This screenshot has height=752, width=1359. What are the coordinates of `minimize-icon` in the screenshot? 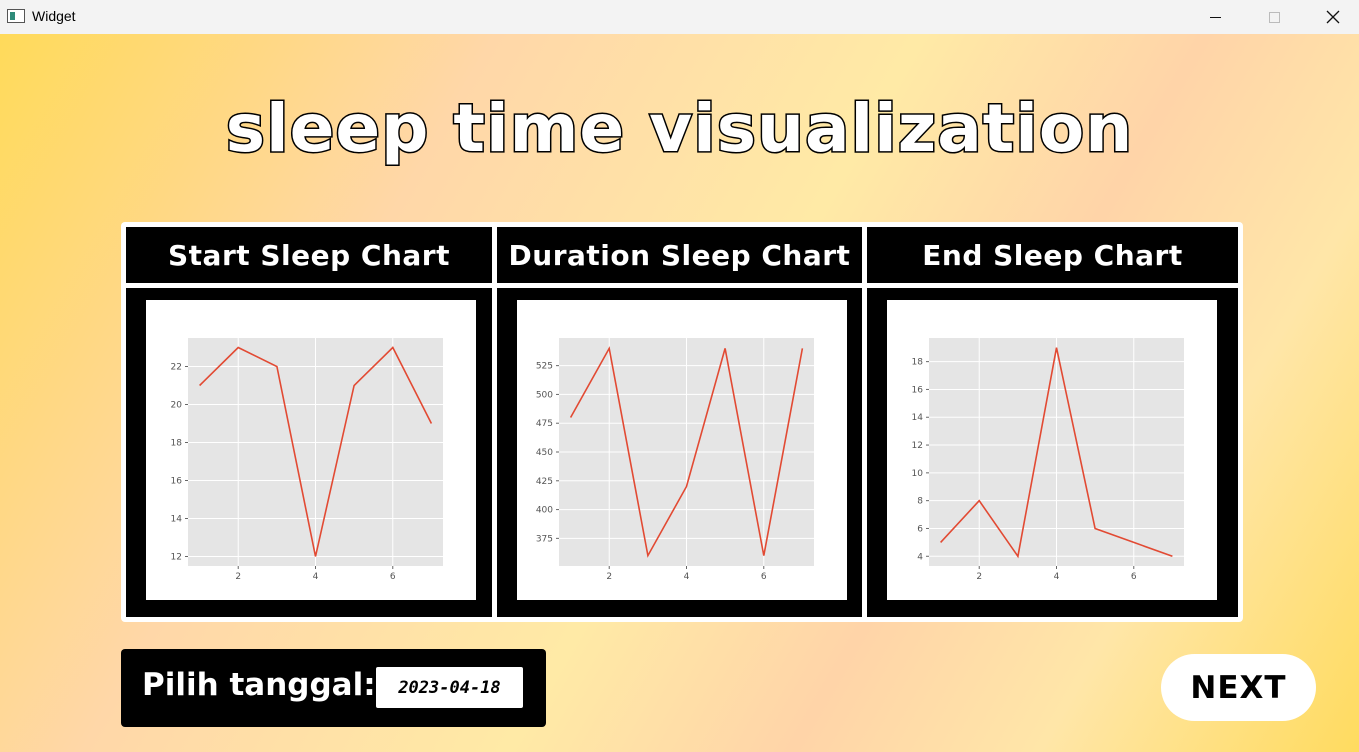 It's located at (1215, 17).